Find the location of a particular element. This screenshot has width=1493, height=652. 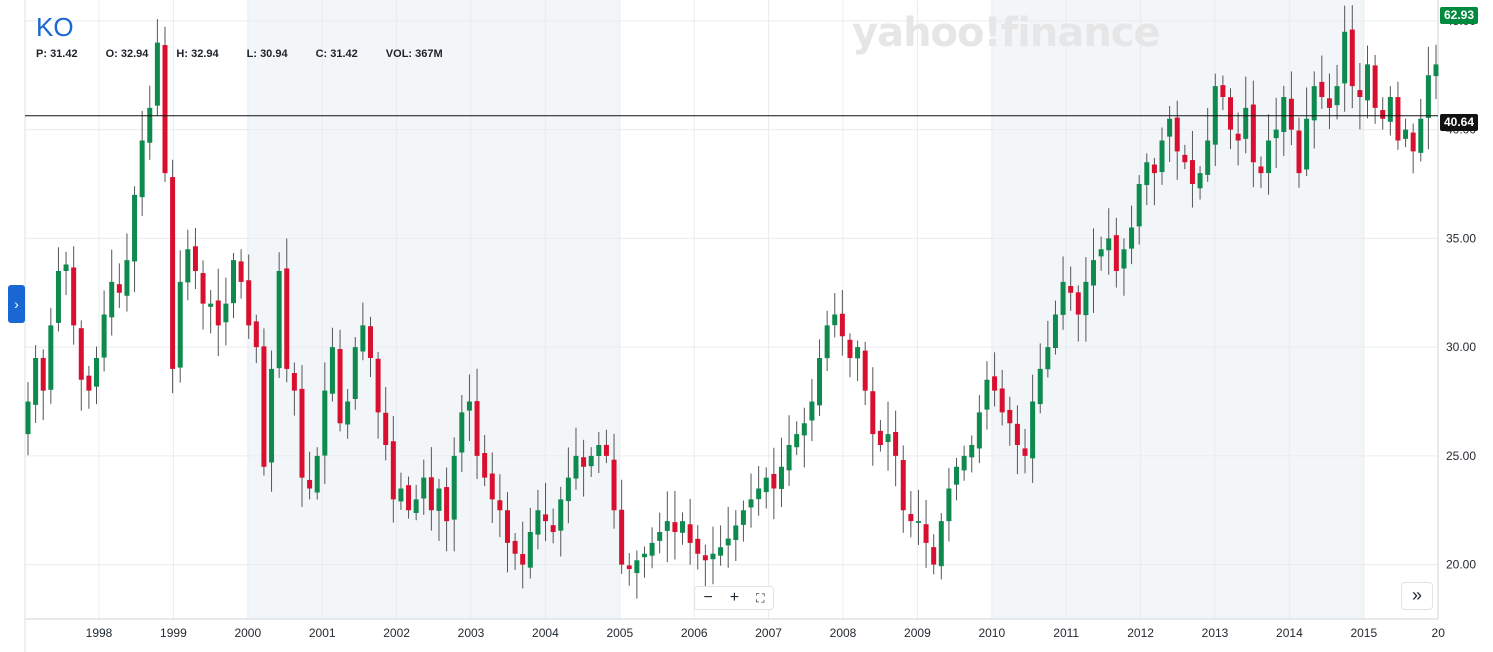

x-tick-label: 2014 is located at coordinates (1289, 633).